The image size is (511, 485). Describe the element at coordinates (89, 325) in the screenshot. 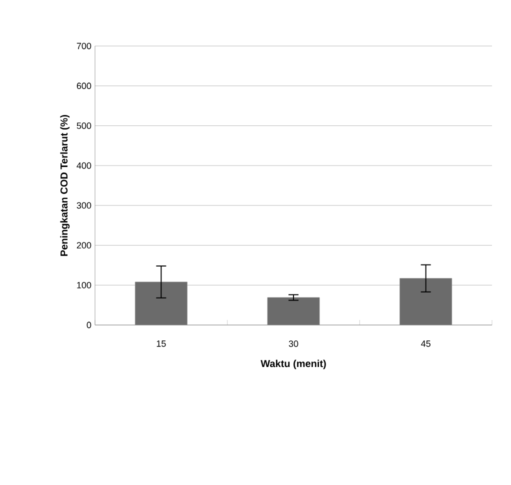

I see `y-tick-label: 0` at that location.